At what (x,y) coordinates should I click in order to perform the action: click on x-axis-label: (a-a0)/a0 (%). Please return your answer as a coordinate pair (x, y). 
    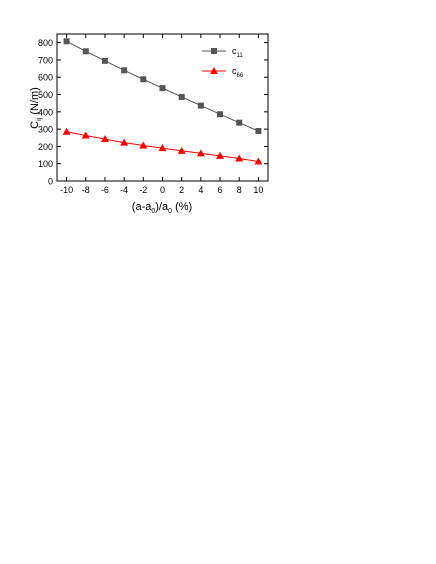
    Looking at the image, I should click on (162, 208).